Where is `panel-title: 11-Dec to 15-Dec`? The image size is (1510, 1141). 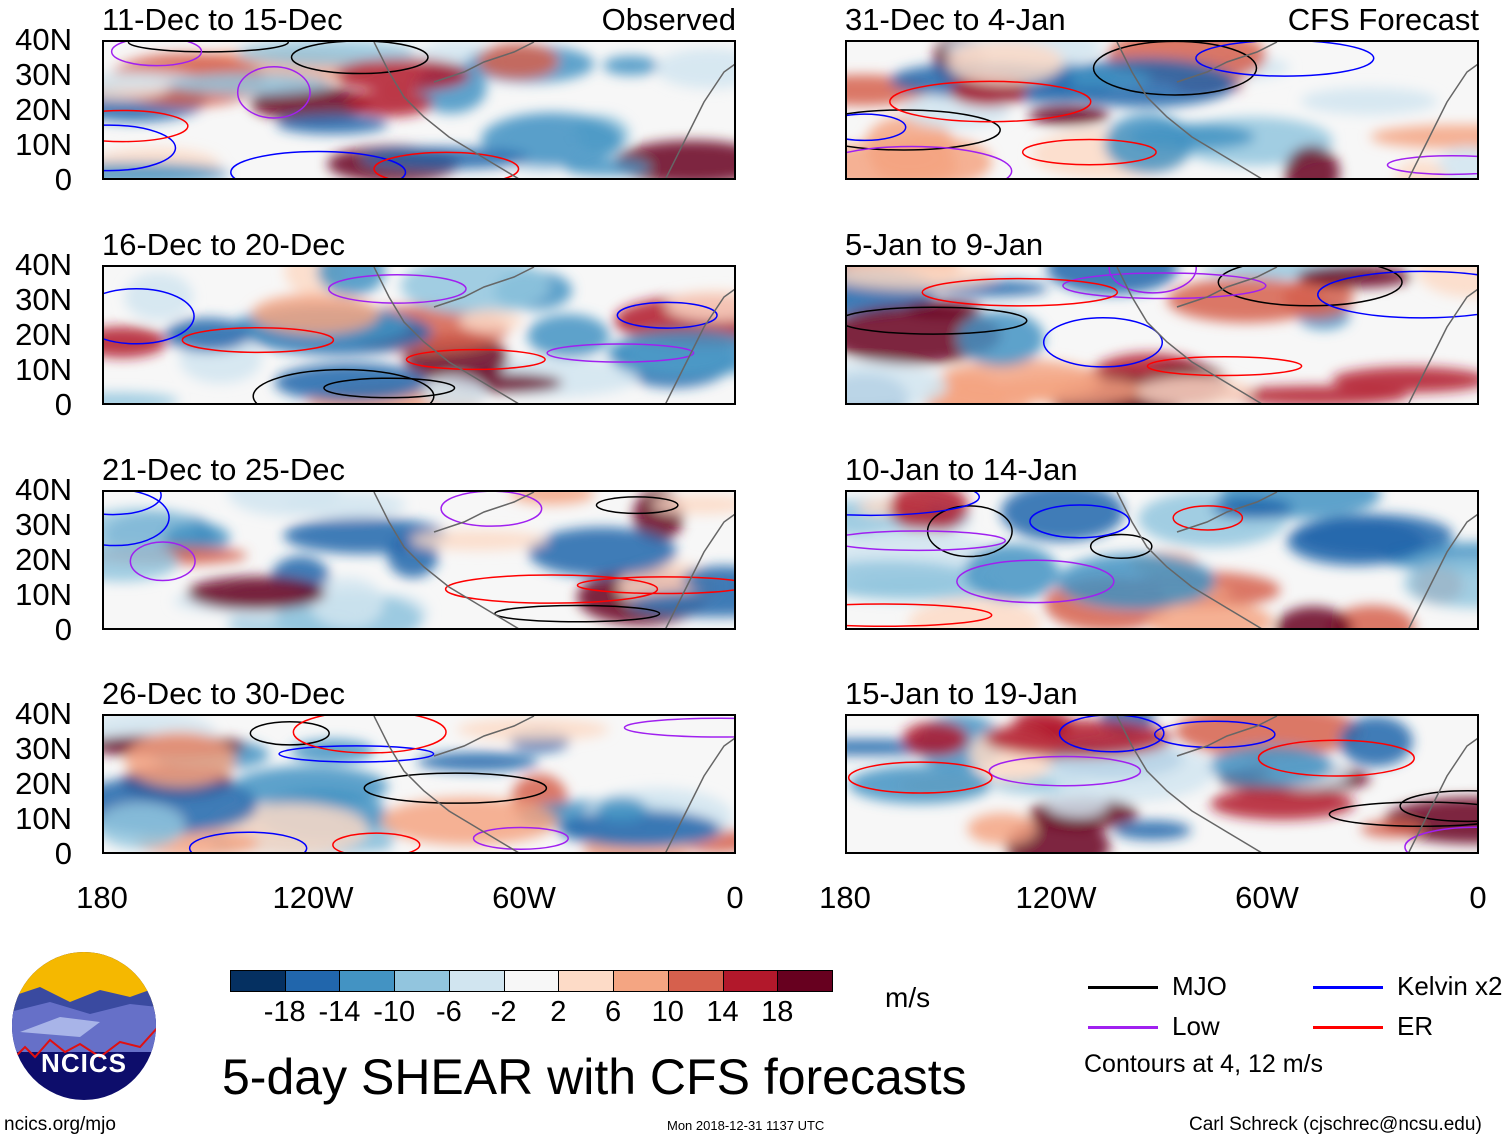 panel-title: 11-Dec to 15-Dec is located at coordinates (222, 19).